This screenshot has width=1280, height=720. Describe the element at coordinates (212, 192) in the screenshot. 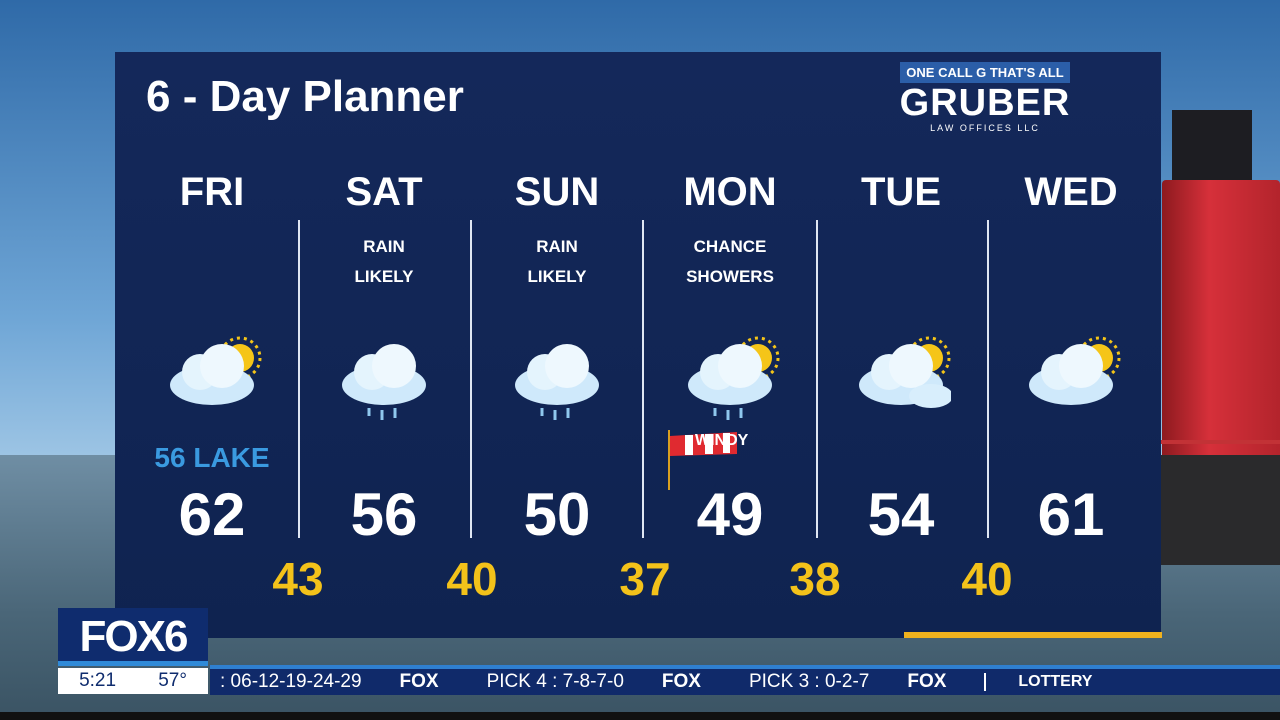

I see `day-name: FRI` at that location.